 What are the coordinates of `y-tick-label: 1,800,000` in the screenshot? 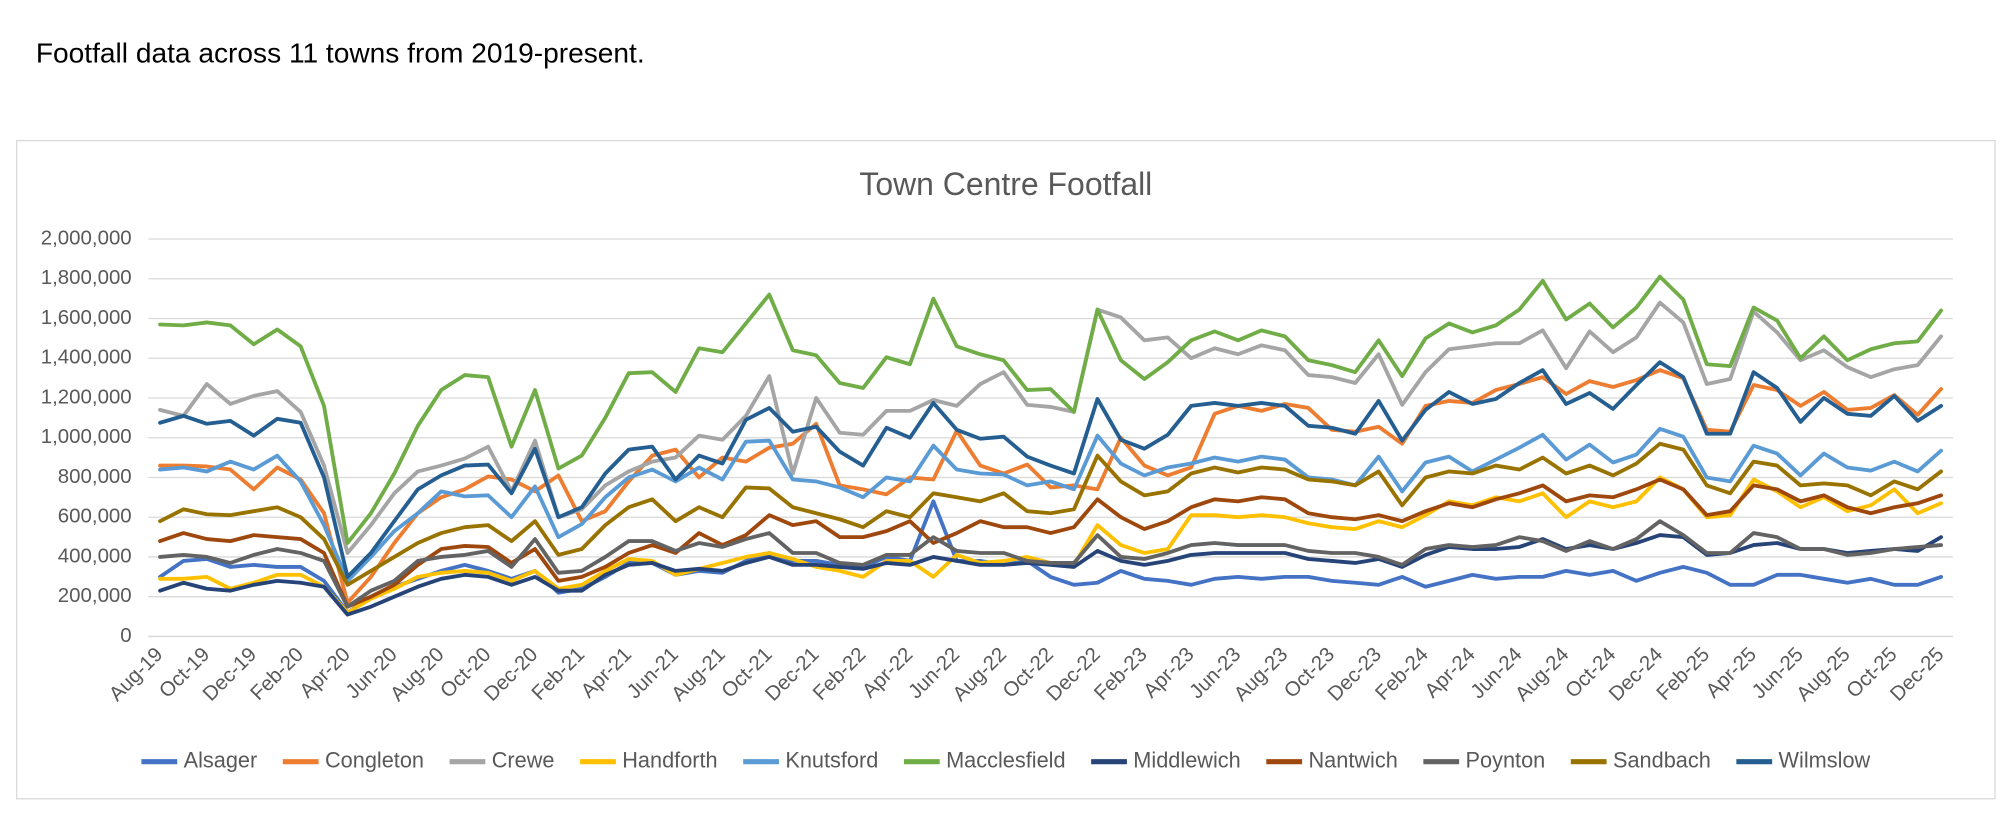 It's located at (86, 277).